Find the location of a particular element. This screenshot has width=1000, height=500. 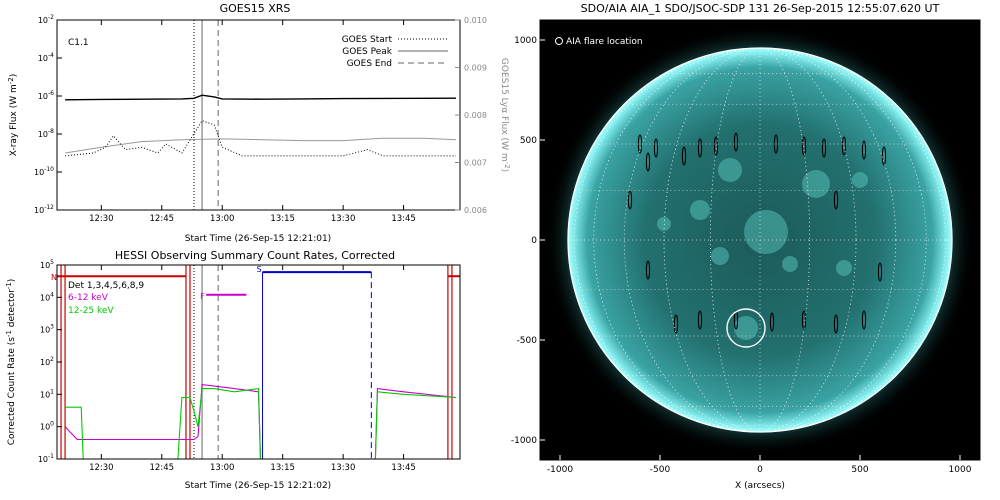

goes-xtick-label: 13:15 is located at coordinates (282, 219).